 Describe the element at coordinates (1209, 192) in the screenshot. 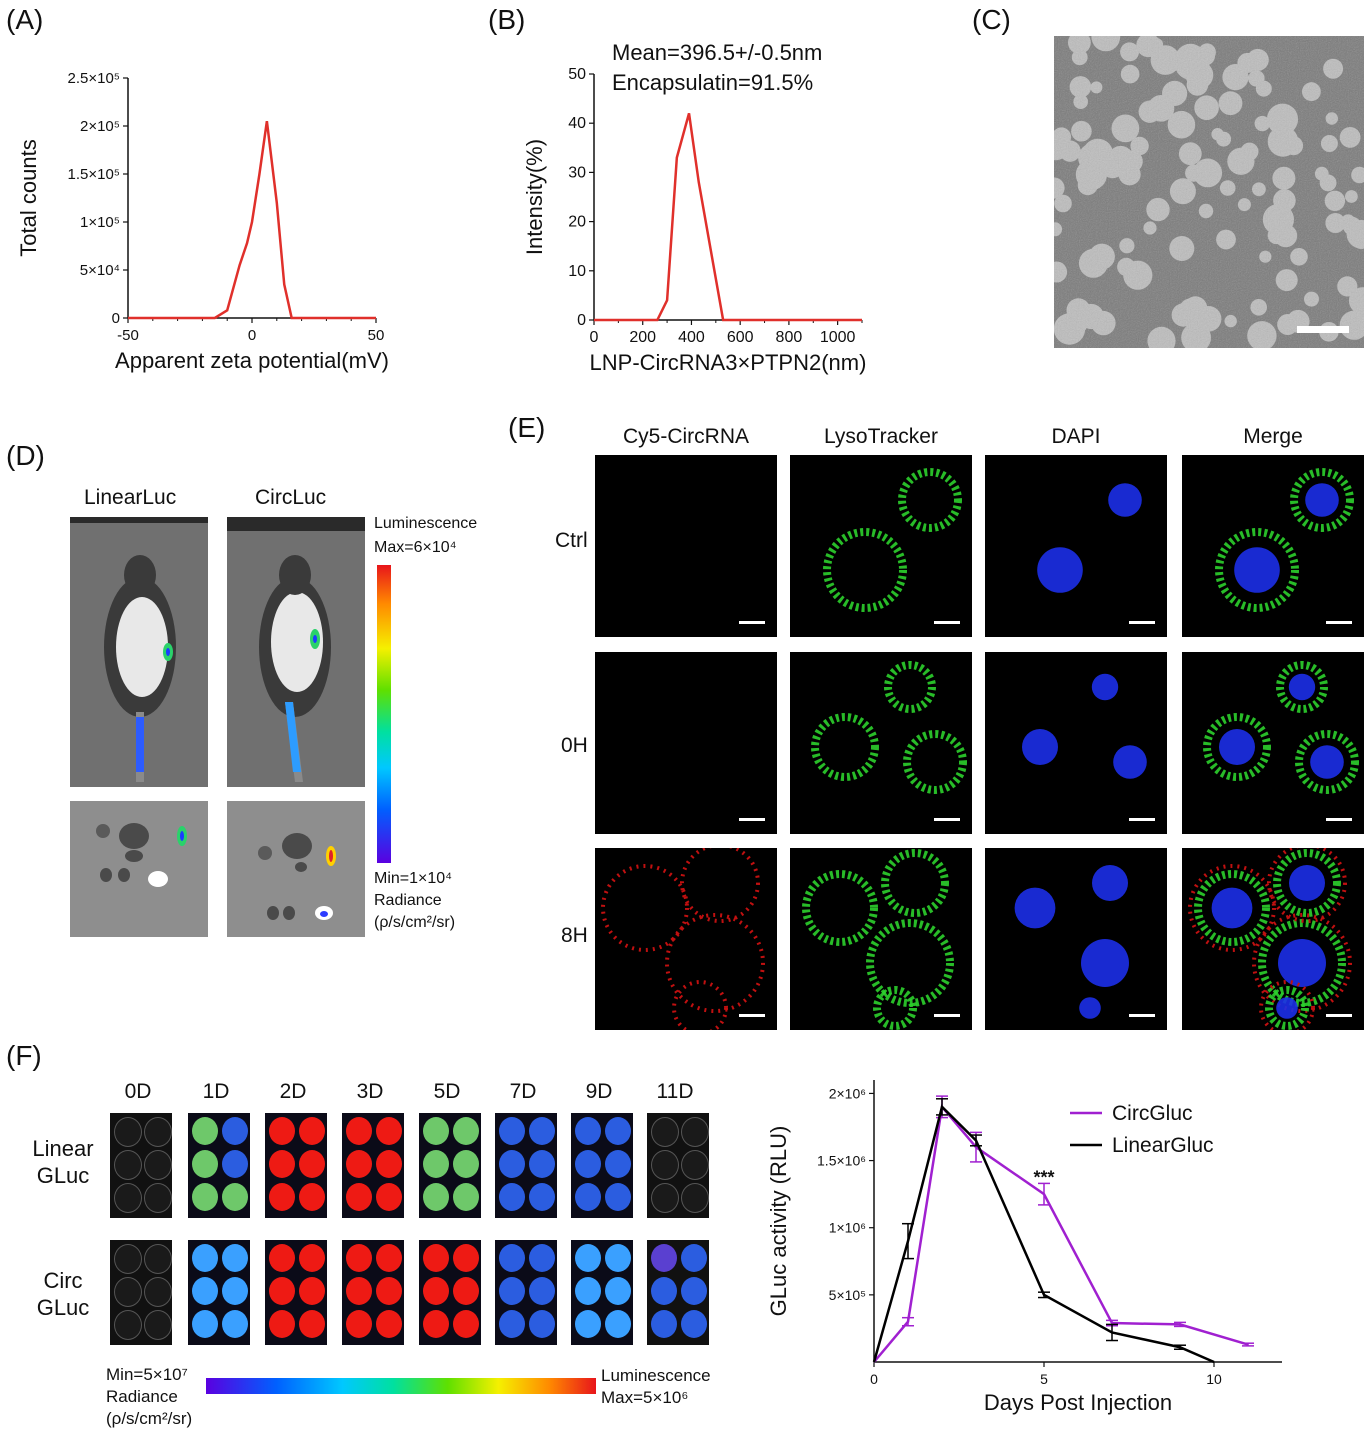

I see `tem-image` at that location.